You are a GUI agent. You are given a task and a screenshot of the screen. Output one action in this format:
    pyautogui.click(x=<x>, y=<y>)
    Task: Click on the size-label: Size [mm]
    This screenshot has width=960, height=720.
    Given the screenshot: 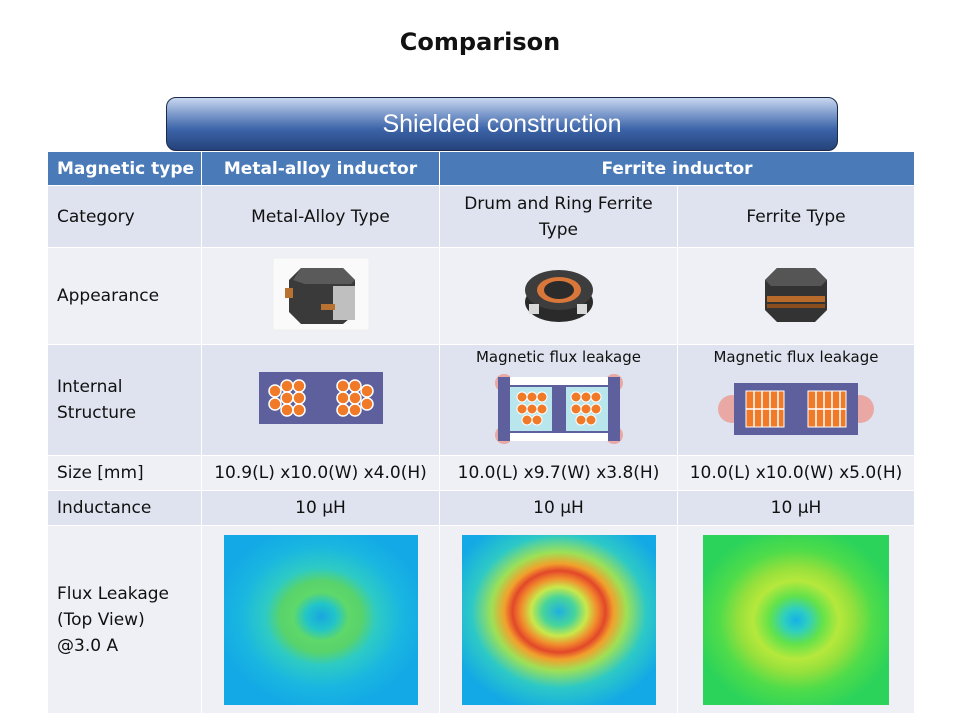 What is the action you would take?
    pyautogui.click(x=124, y=473)
    